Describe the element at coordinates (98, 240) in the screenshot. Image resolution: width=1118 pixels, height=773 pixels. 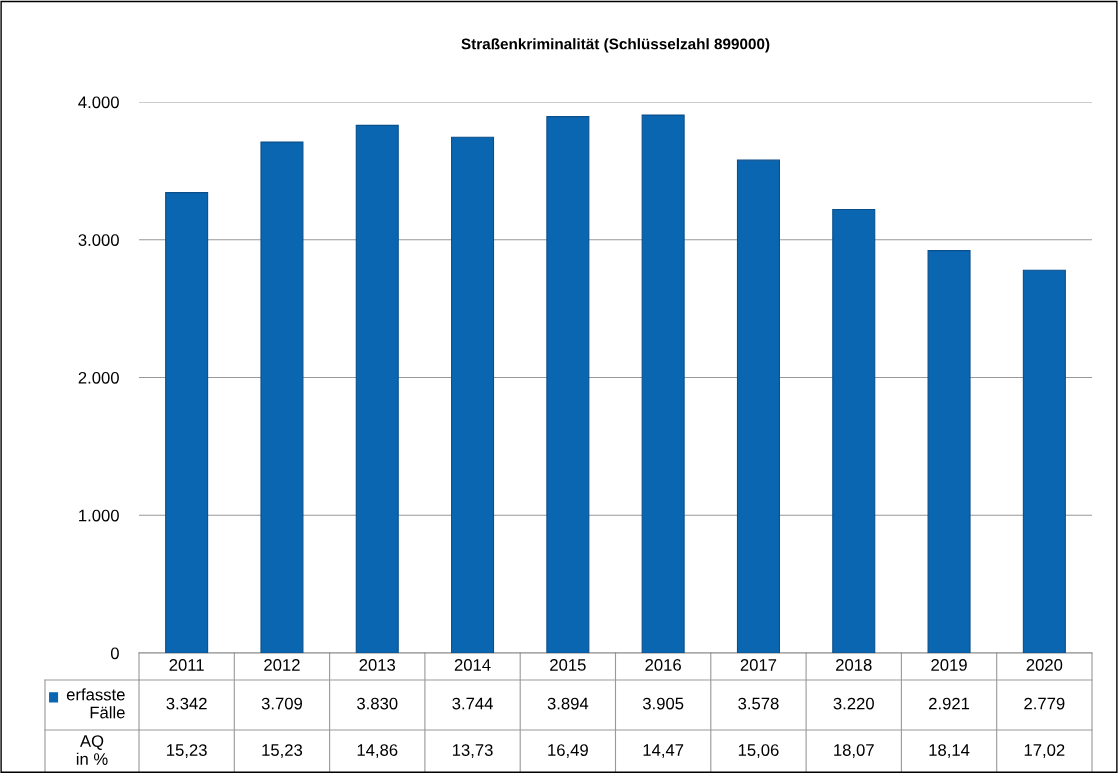
I see `y-tick-label: 3.000` at that location.